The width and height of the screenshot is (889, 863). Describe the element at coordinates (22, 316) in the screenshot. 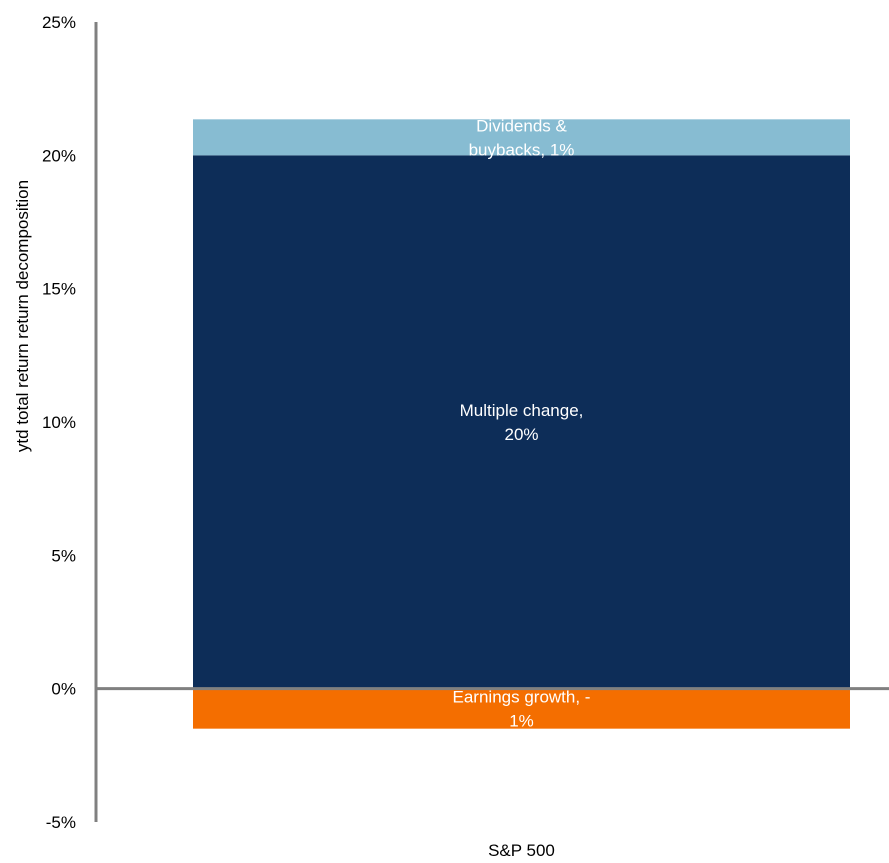

I see `y-axis-title: ytd total return return decomposition` at that location.